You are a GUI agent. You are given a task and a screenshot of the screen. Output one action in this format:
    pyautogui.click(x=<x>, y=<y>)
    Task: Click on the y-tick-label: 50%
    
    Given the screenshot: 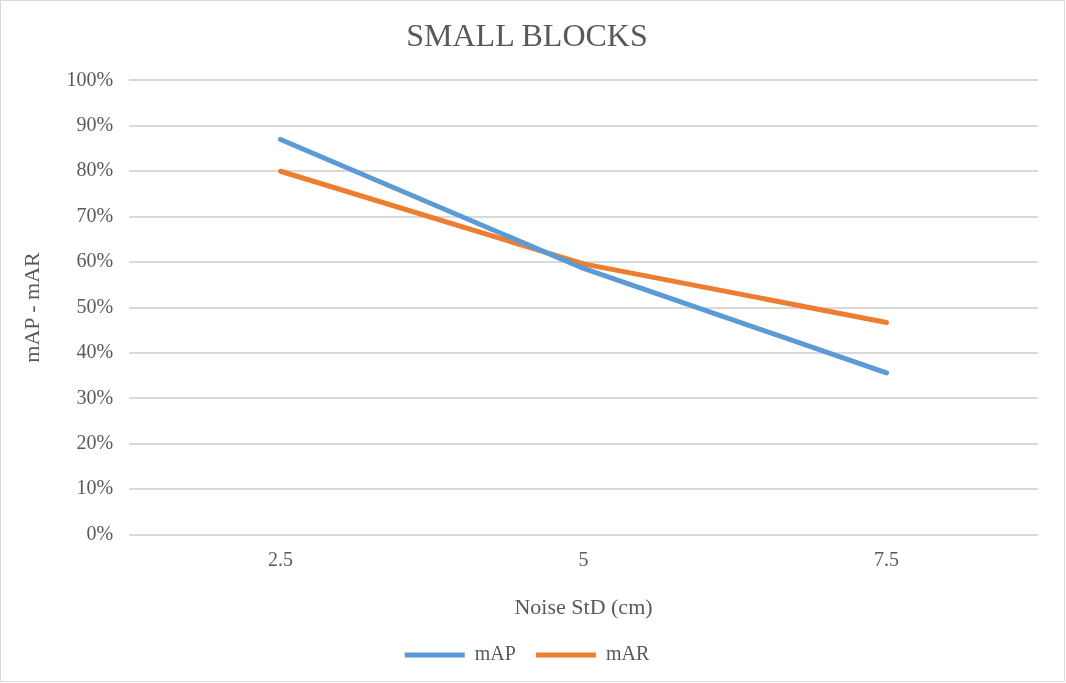 What is the action you would take?
    pyautogui.click(x=95, y=305)
    